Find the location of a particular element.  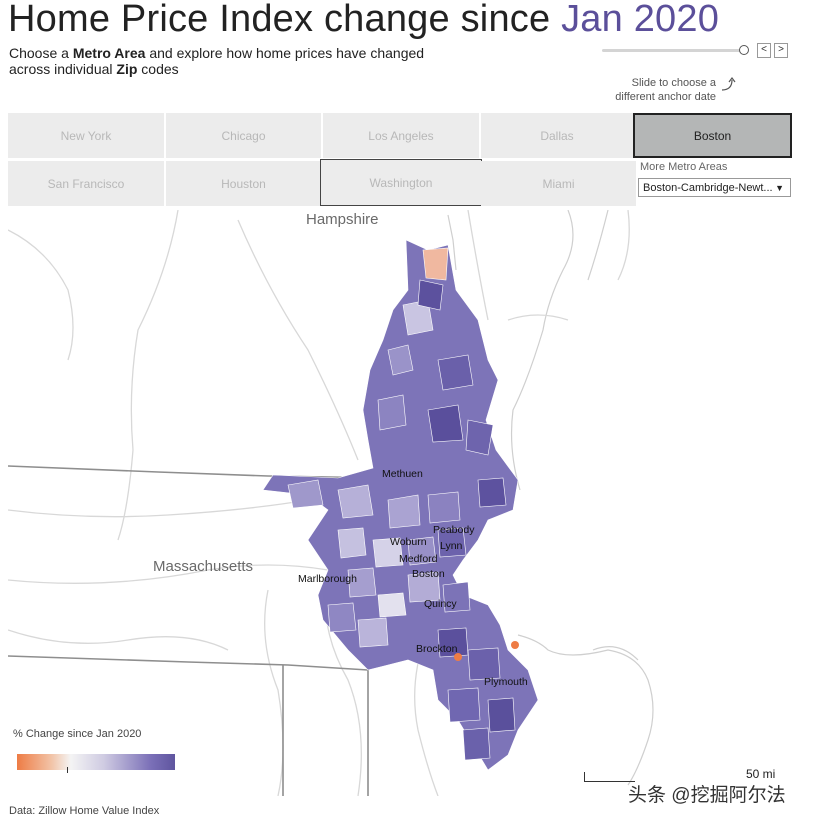

slider-next-button: > is located at coordinates (781, 50).